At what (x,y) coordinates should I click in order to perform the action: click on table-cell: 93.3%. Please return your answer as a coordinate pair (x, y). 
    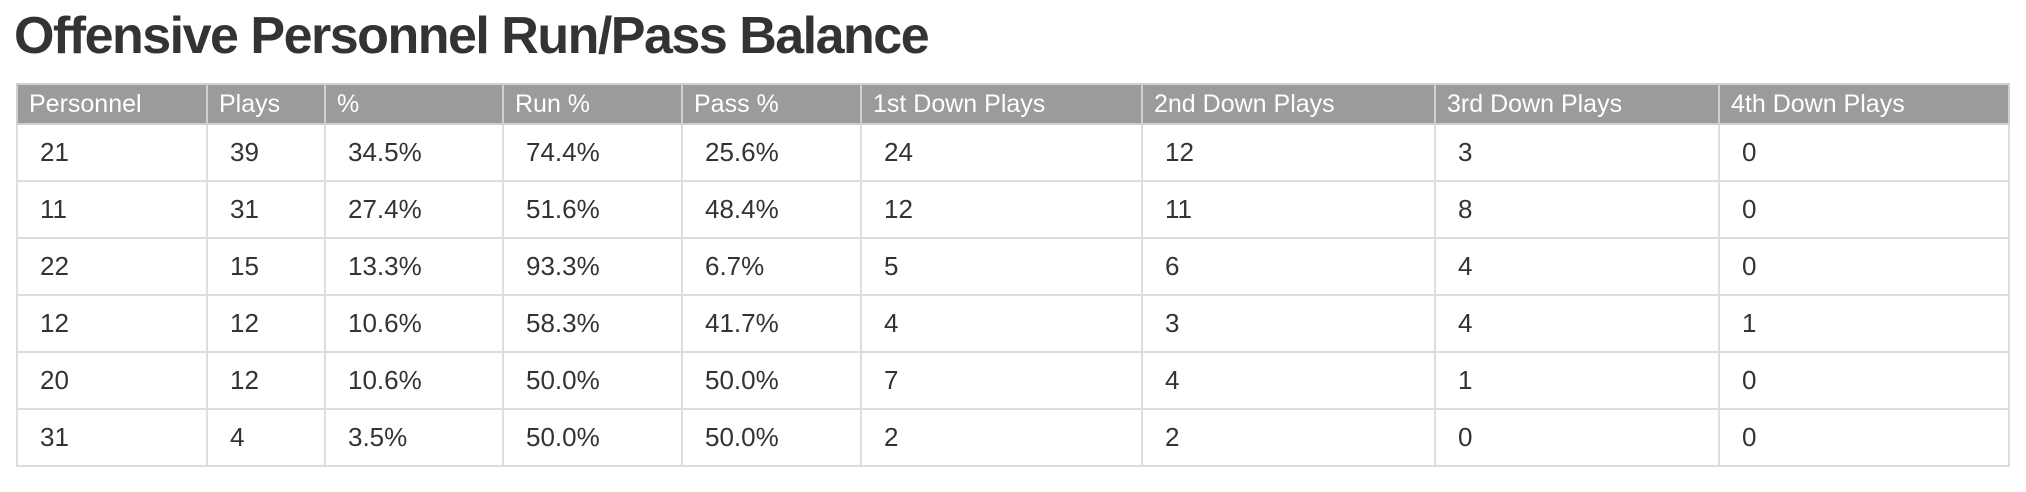
    Looking at the image, I should click on (592, 266).